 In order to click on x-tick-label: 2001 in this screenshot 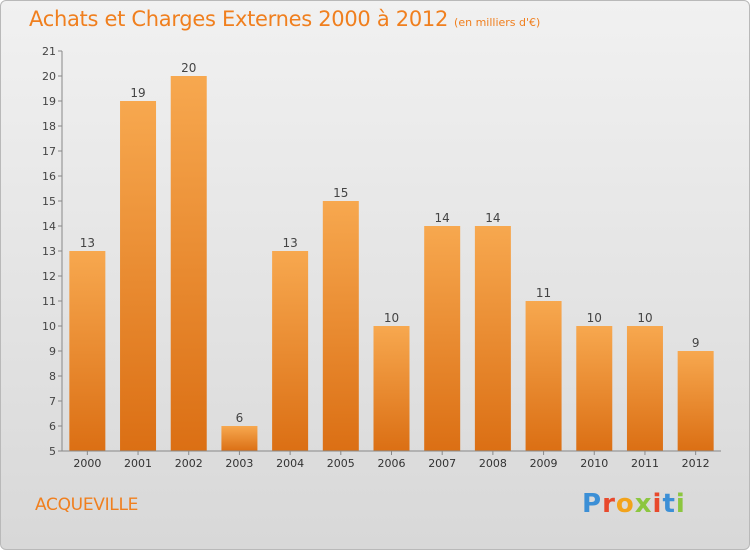, I will do `click(138, 463)`.